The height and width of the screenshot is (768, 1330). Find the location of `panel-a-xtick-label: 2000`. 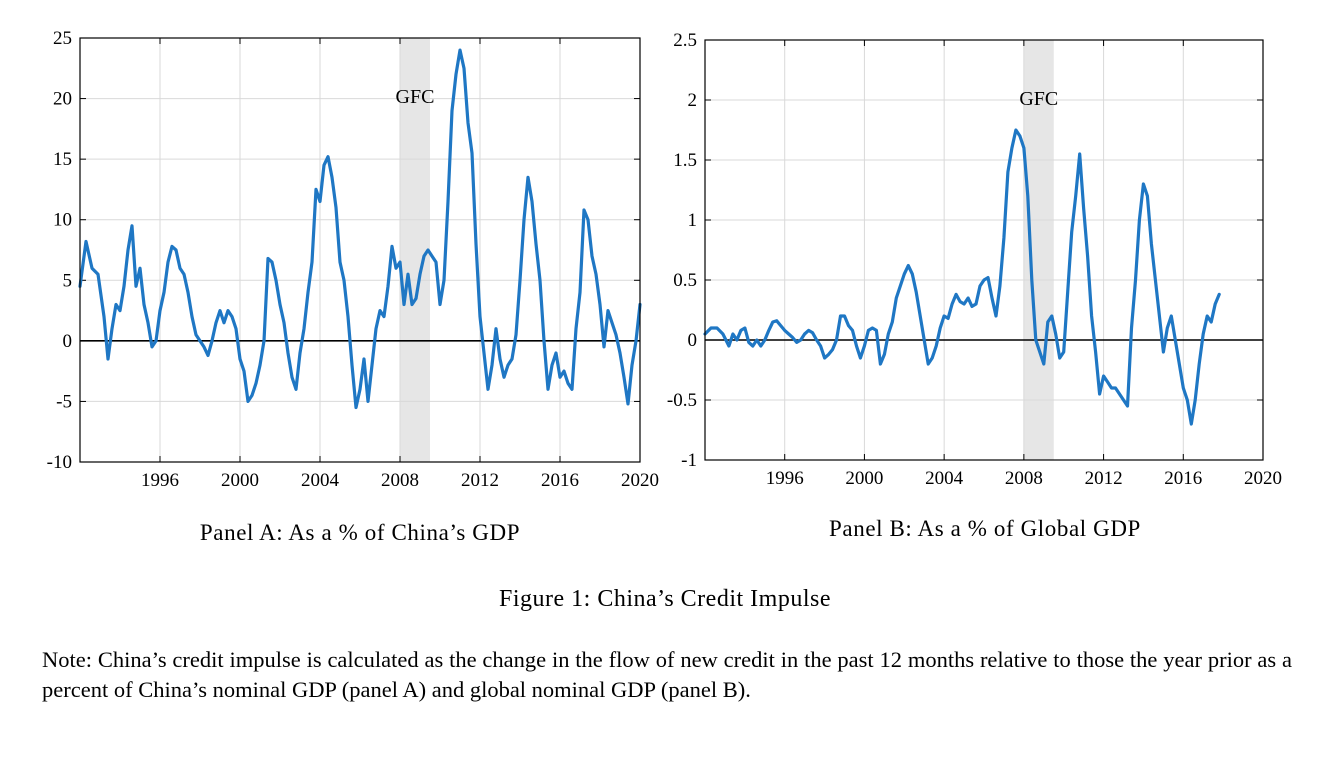

panel-a-xtick-label: 2000 is located at coordinates (240, 480).